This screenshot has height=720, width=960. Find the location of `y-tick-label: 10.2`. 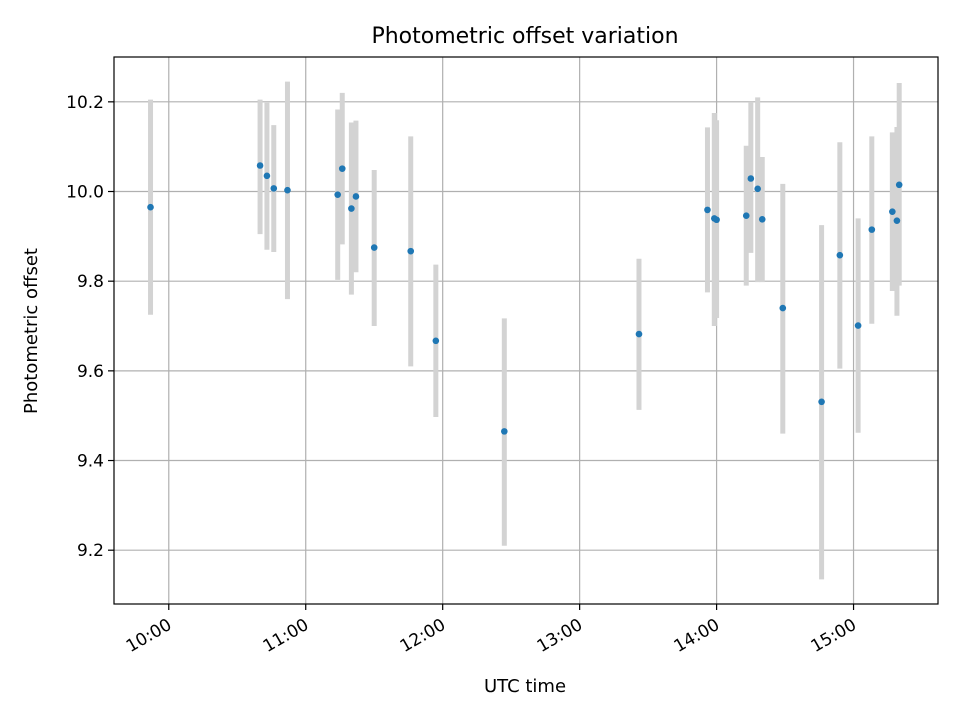

y-tick-label: 10.2 is located at coordinates (85, 103).